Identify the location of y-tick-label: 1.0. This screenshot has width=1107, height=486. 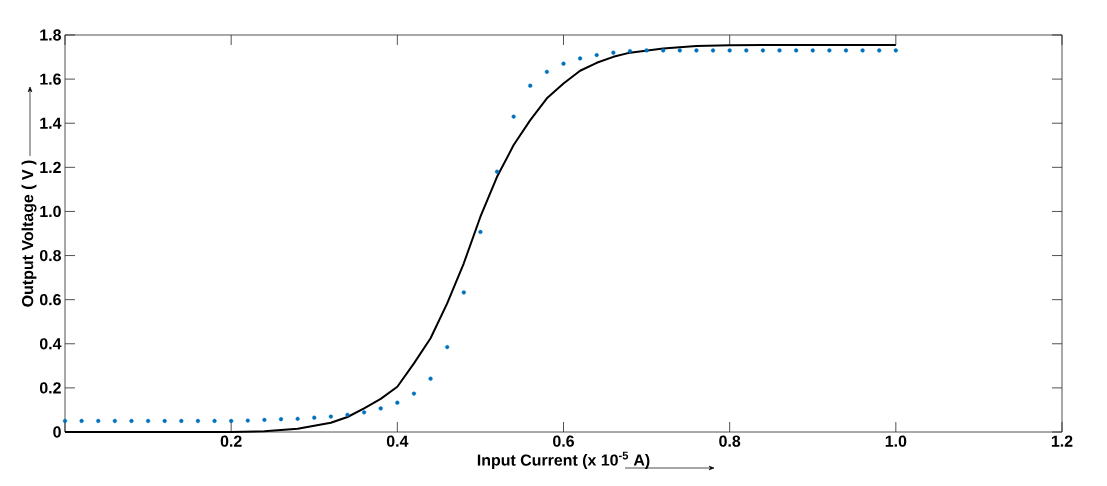
(50, 211).